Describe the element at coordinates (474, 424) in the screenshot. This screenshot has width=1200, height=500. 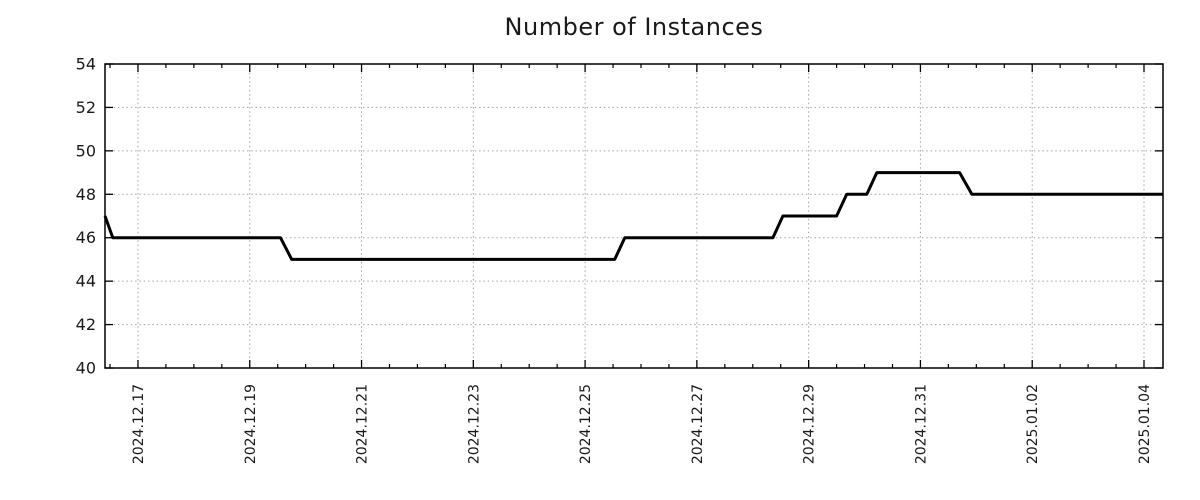
I see `x-tick-label: 2024.12.23` at that location.